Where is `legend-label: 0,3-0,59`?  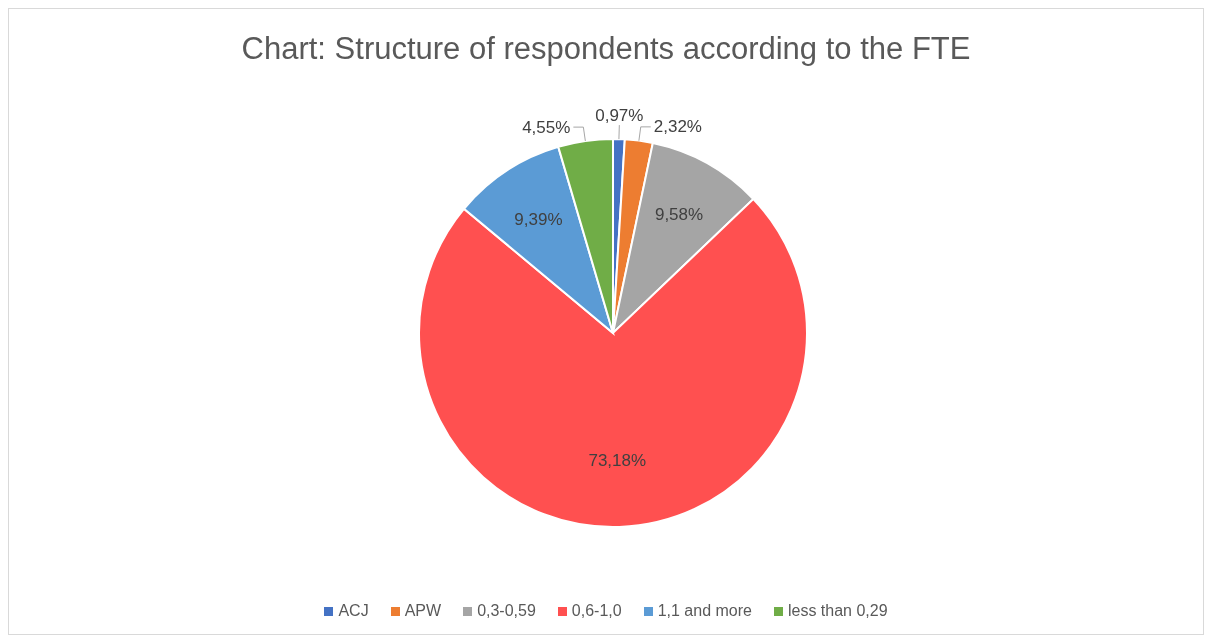 legend-label: 0,3-0,59 is located at coordinates (506, 611).